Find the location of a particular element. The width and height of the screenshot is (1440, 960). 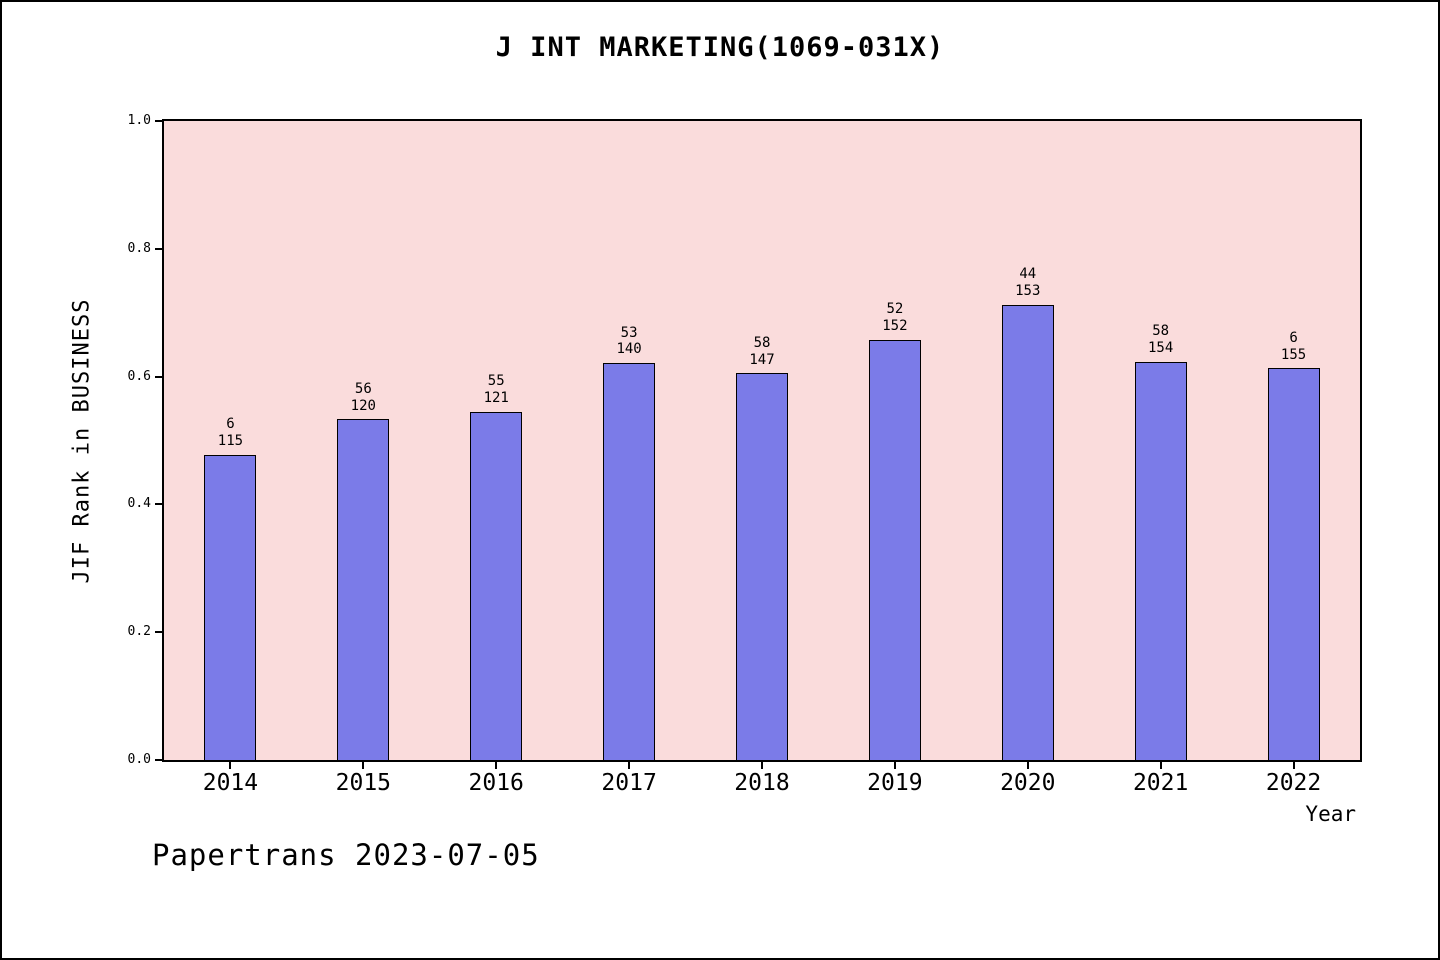

x-tick-label: 2015 is located at coordinates (363, 783).